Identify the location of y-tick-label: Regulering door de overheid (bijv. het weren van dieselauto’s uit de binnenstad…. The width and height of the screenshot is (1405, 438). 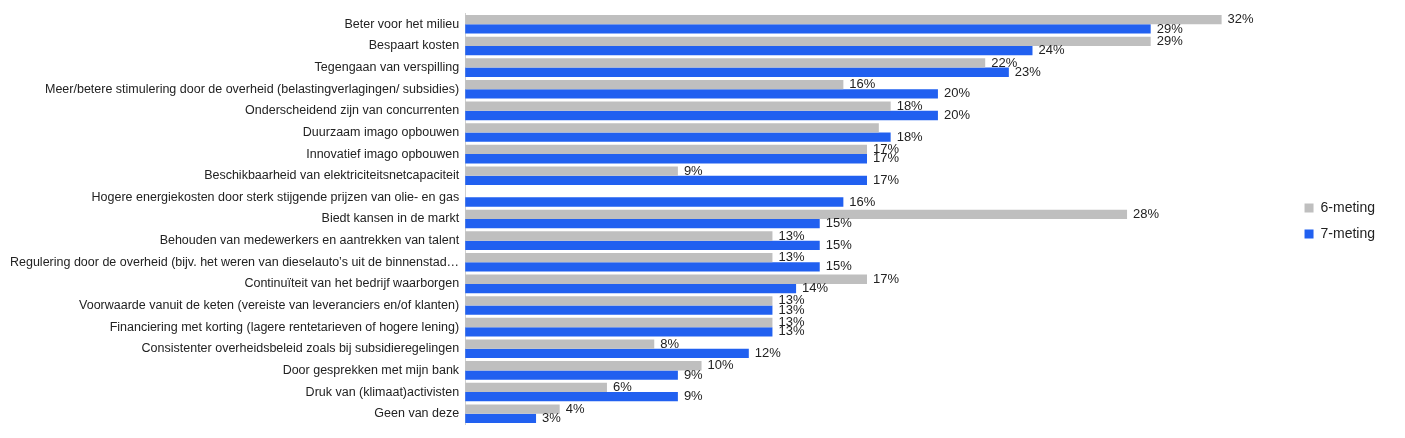
(234, 261).